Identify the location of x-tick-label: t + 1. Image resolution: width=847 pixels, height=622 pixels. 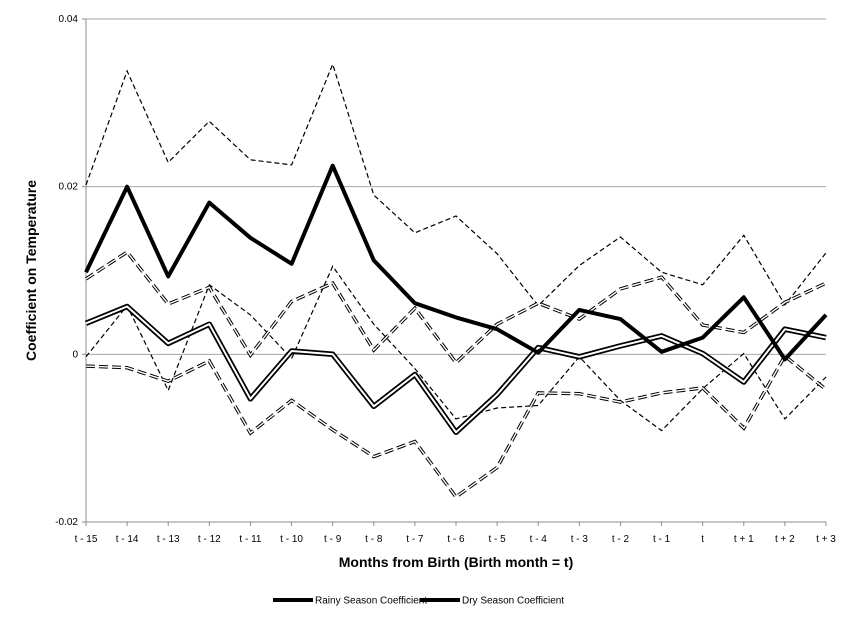
(744, 539).